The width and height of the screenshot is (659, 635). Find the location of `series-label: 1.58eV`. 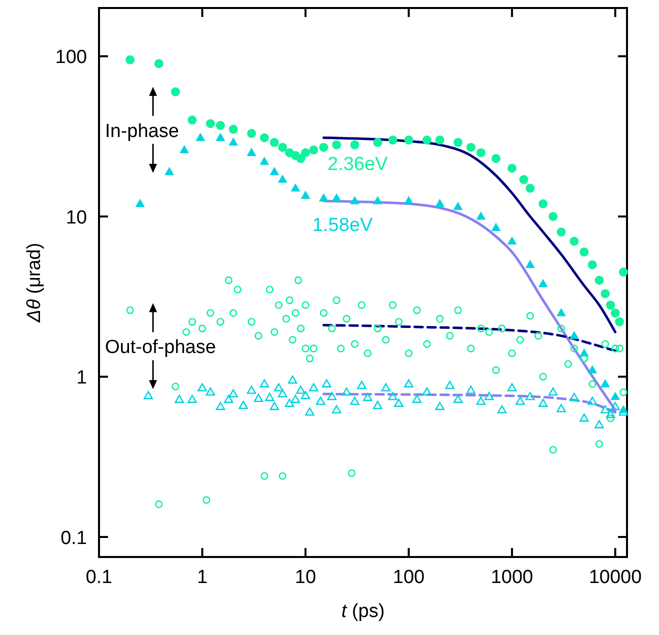

series-label: 1.58eV is located at coordinates (342, 225).